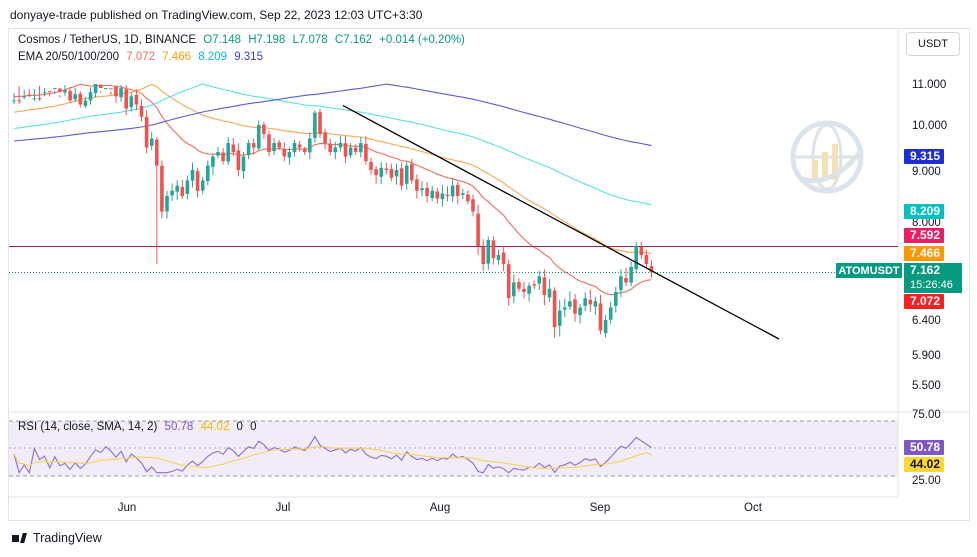 The width and height of the screenshot is (977, 557). I want to click on ohlc-high: H7.198, so click(267, 40).